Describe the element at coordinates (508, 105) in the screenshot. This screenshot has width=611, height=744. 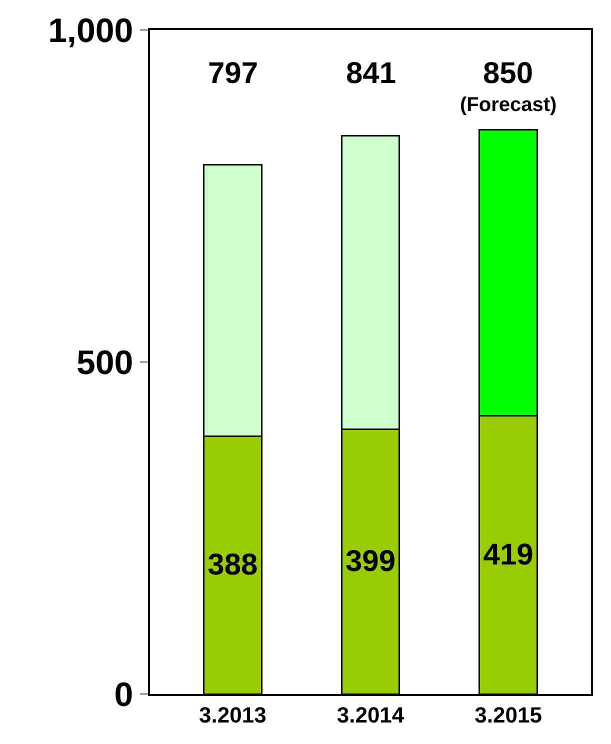
I see `annotation: (Forecast)` at that location.